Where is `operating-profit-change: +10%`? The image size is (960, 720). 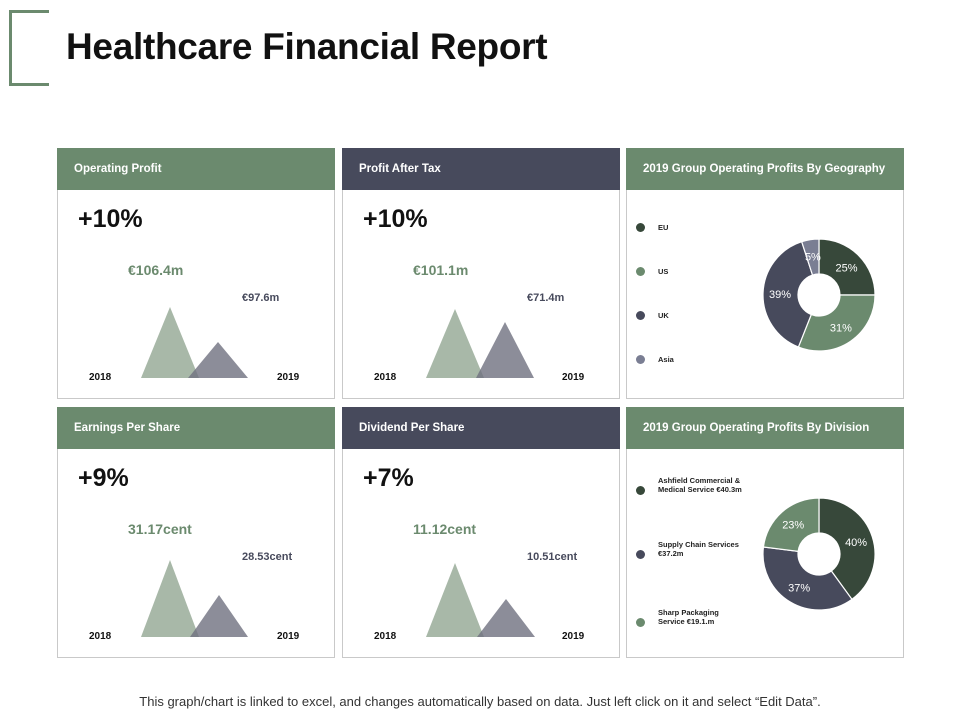 operating-profit-change: +10% is located at coordinates (110, 219).